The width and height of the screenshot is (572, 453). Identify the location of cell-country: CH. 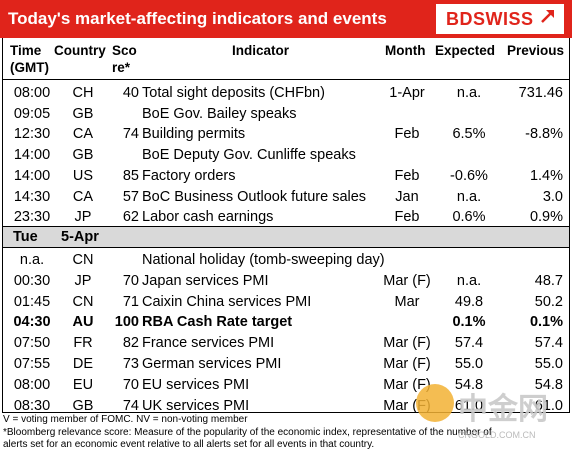
(83, 93).